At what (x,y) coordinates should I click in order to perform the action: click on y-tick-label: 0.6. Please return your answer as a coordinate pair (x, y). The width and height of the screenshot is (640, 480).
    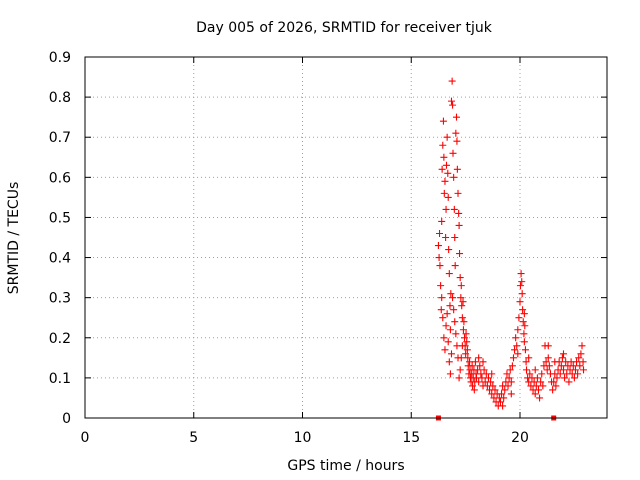
    Looking at the image, I should click on (60, 178).